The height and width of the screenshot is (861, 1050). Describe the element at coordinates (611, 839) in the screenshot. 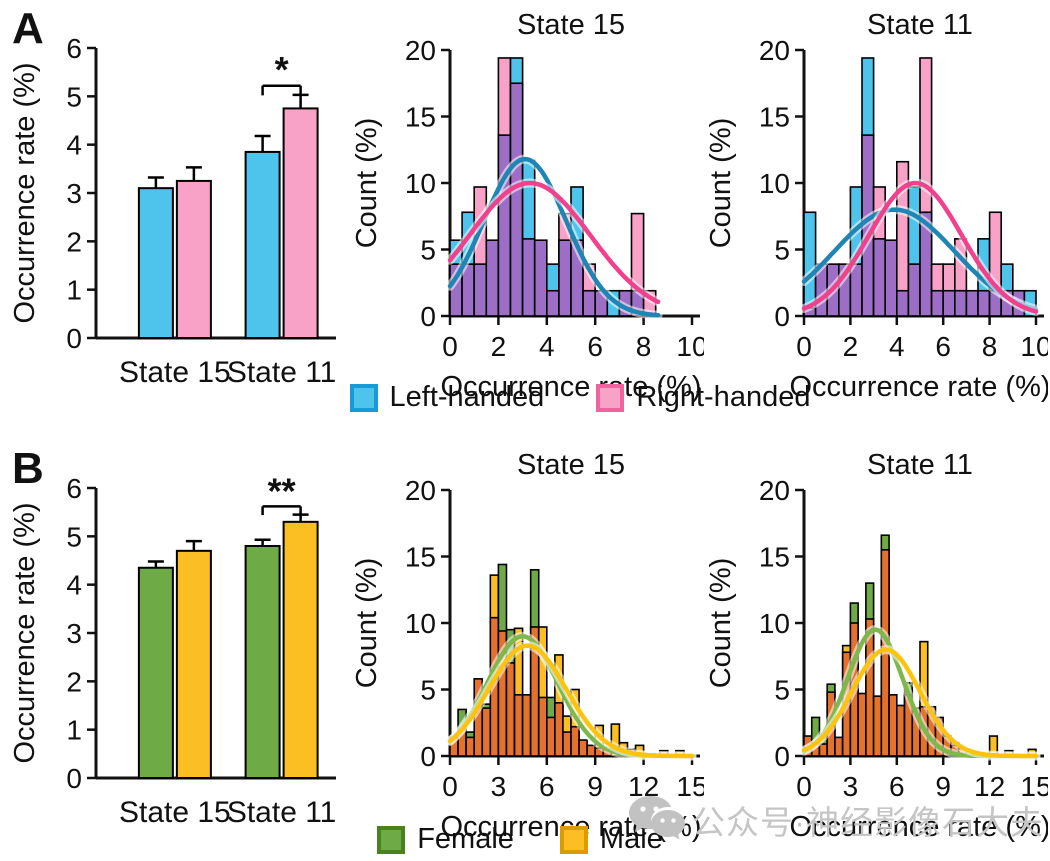

I see `legend-item-male: Male` at that location.